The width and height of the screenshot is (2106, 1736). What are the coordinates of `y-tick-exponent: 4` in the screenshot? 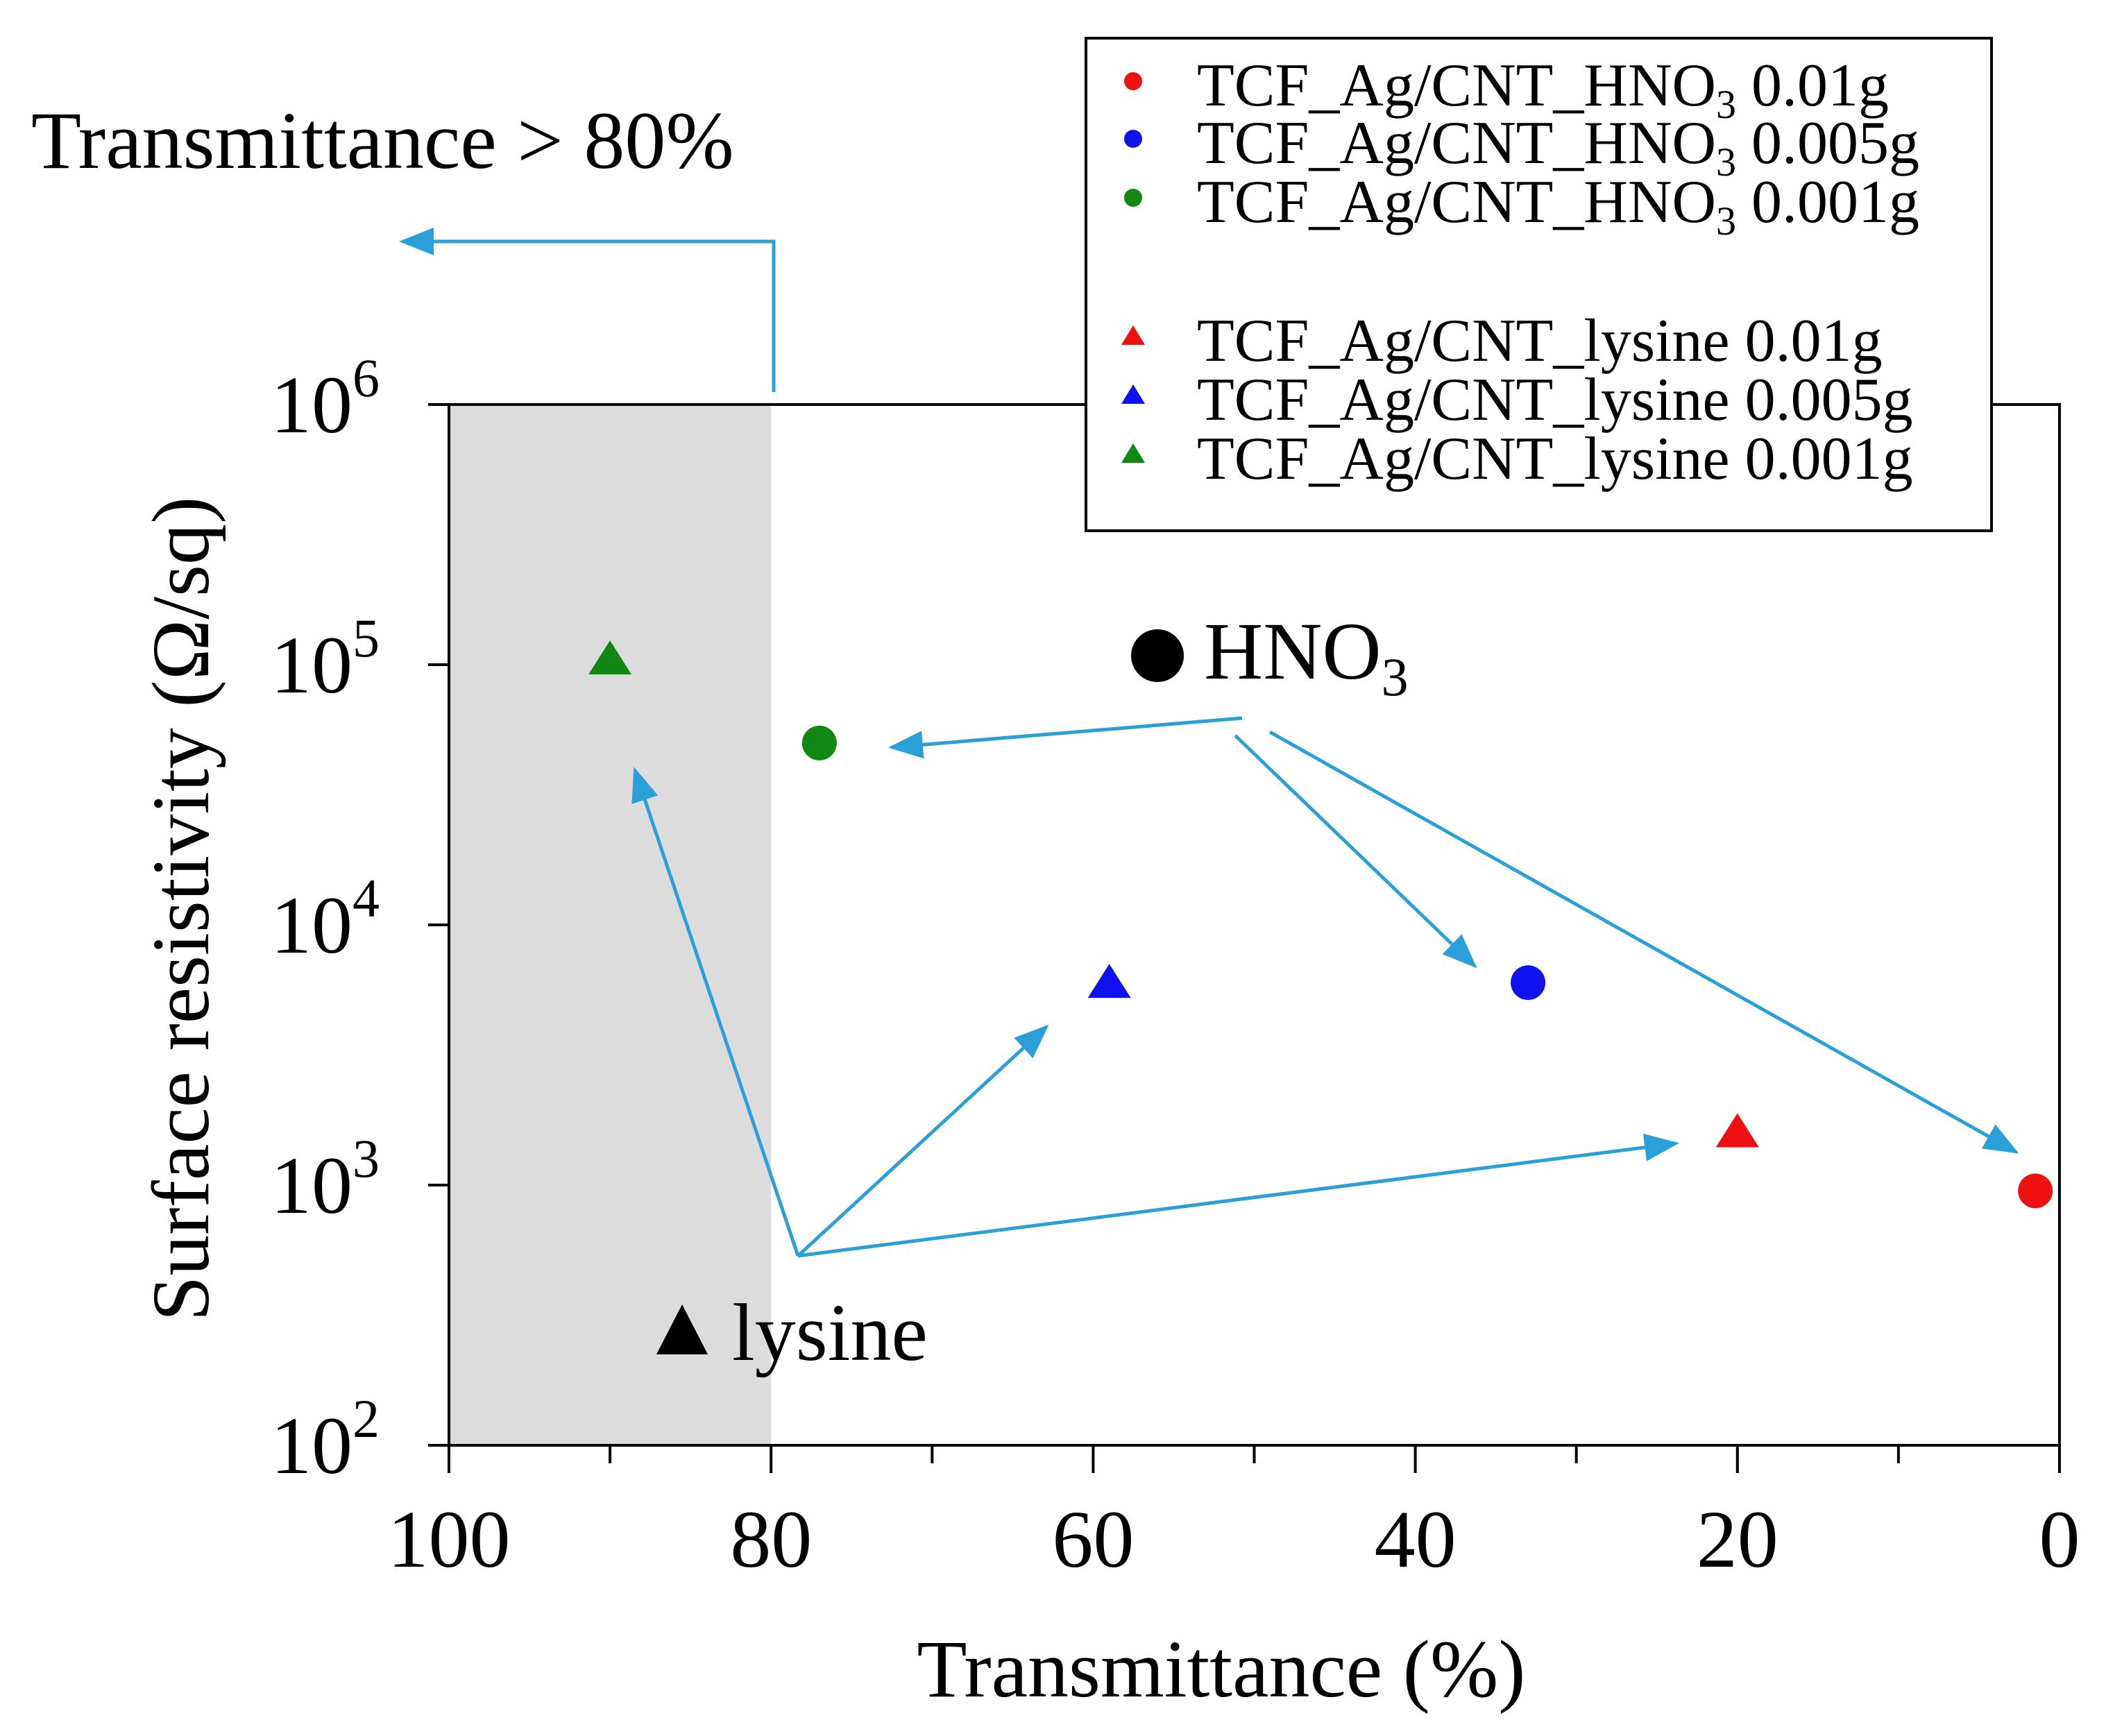 It's located at (367, 898).